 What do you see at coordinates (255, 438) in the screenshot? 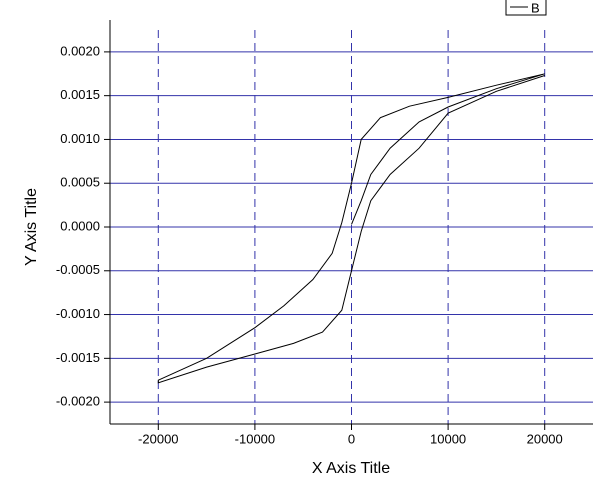
I see `x-tick-label: -10000` at bounding box center [255, 438].